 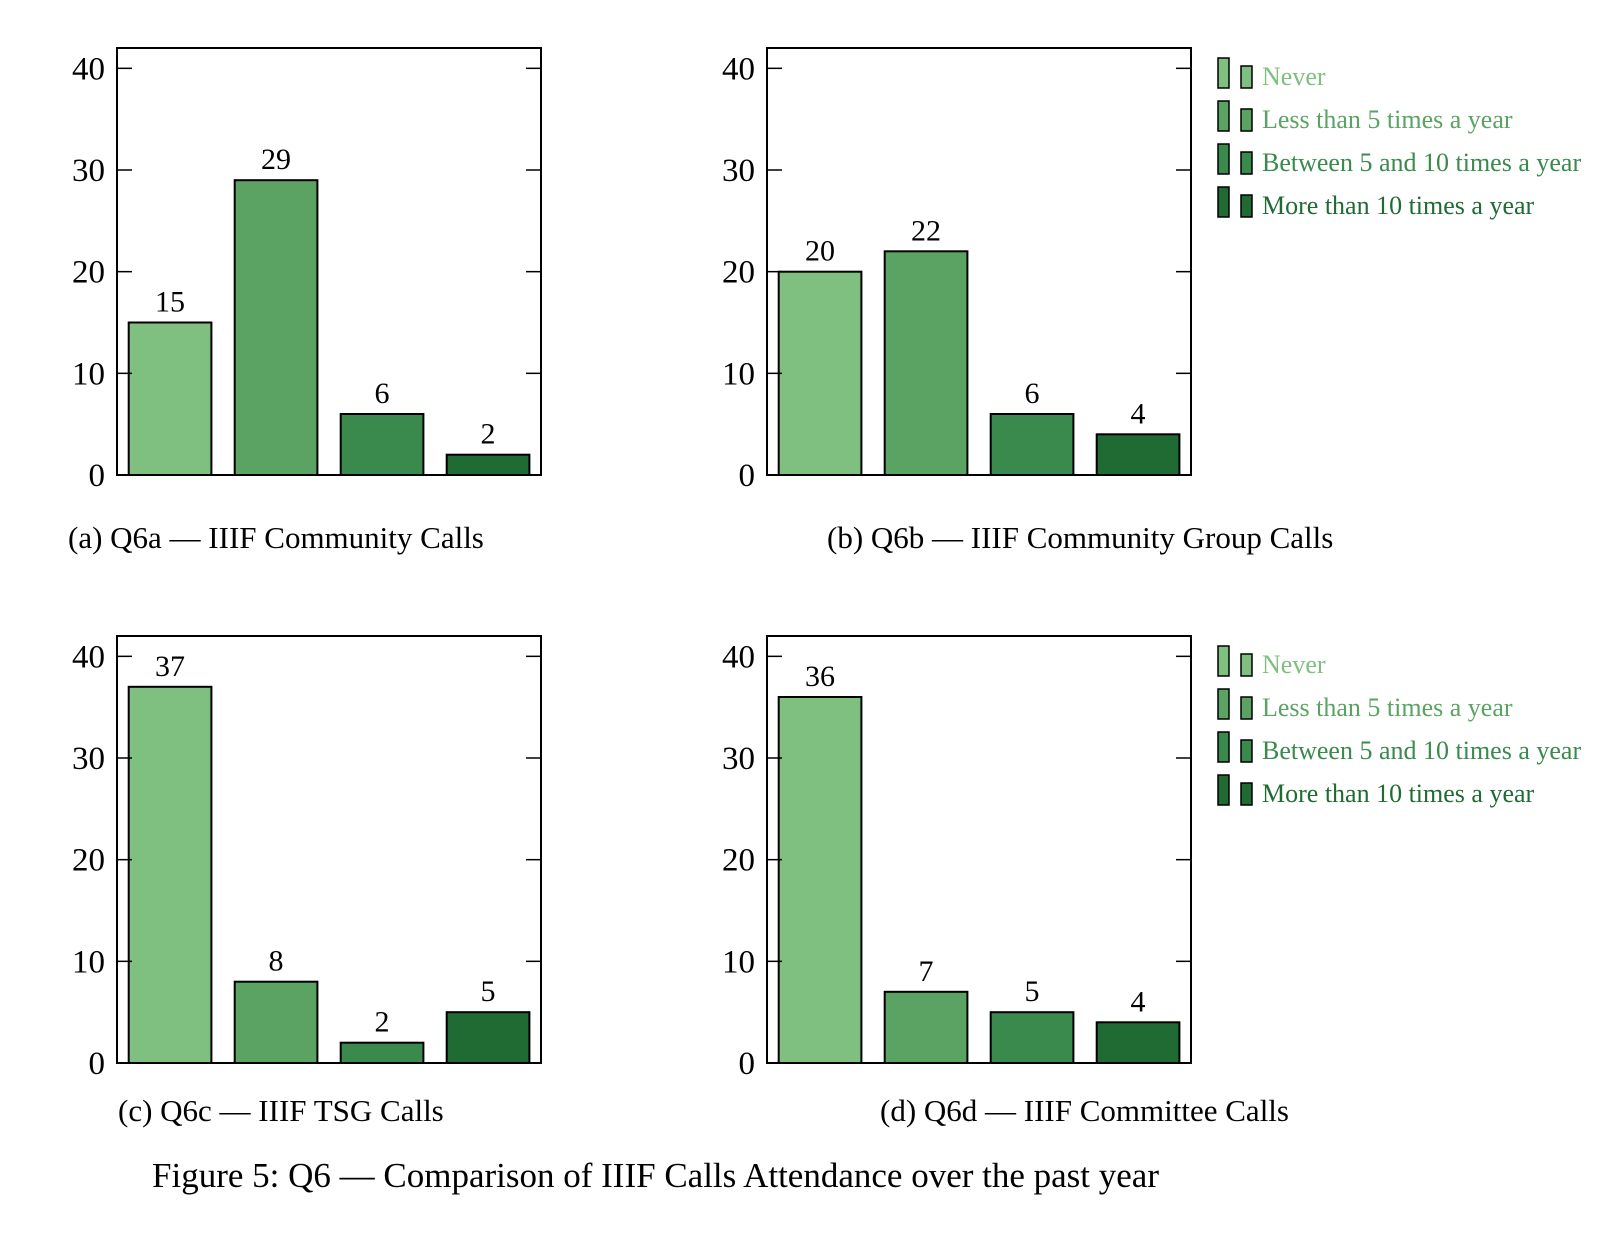 What do you see at coordinates (820, 676) in the screenshot?
I see `data-label-d-1: 36` at bounding box center [820, 676].